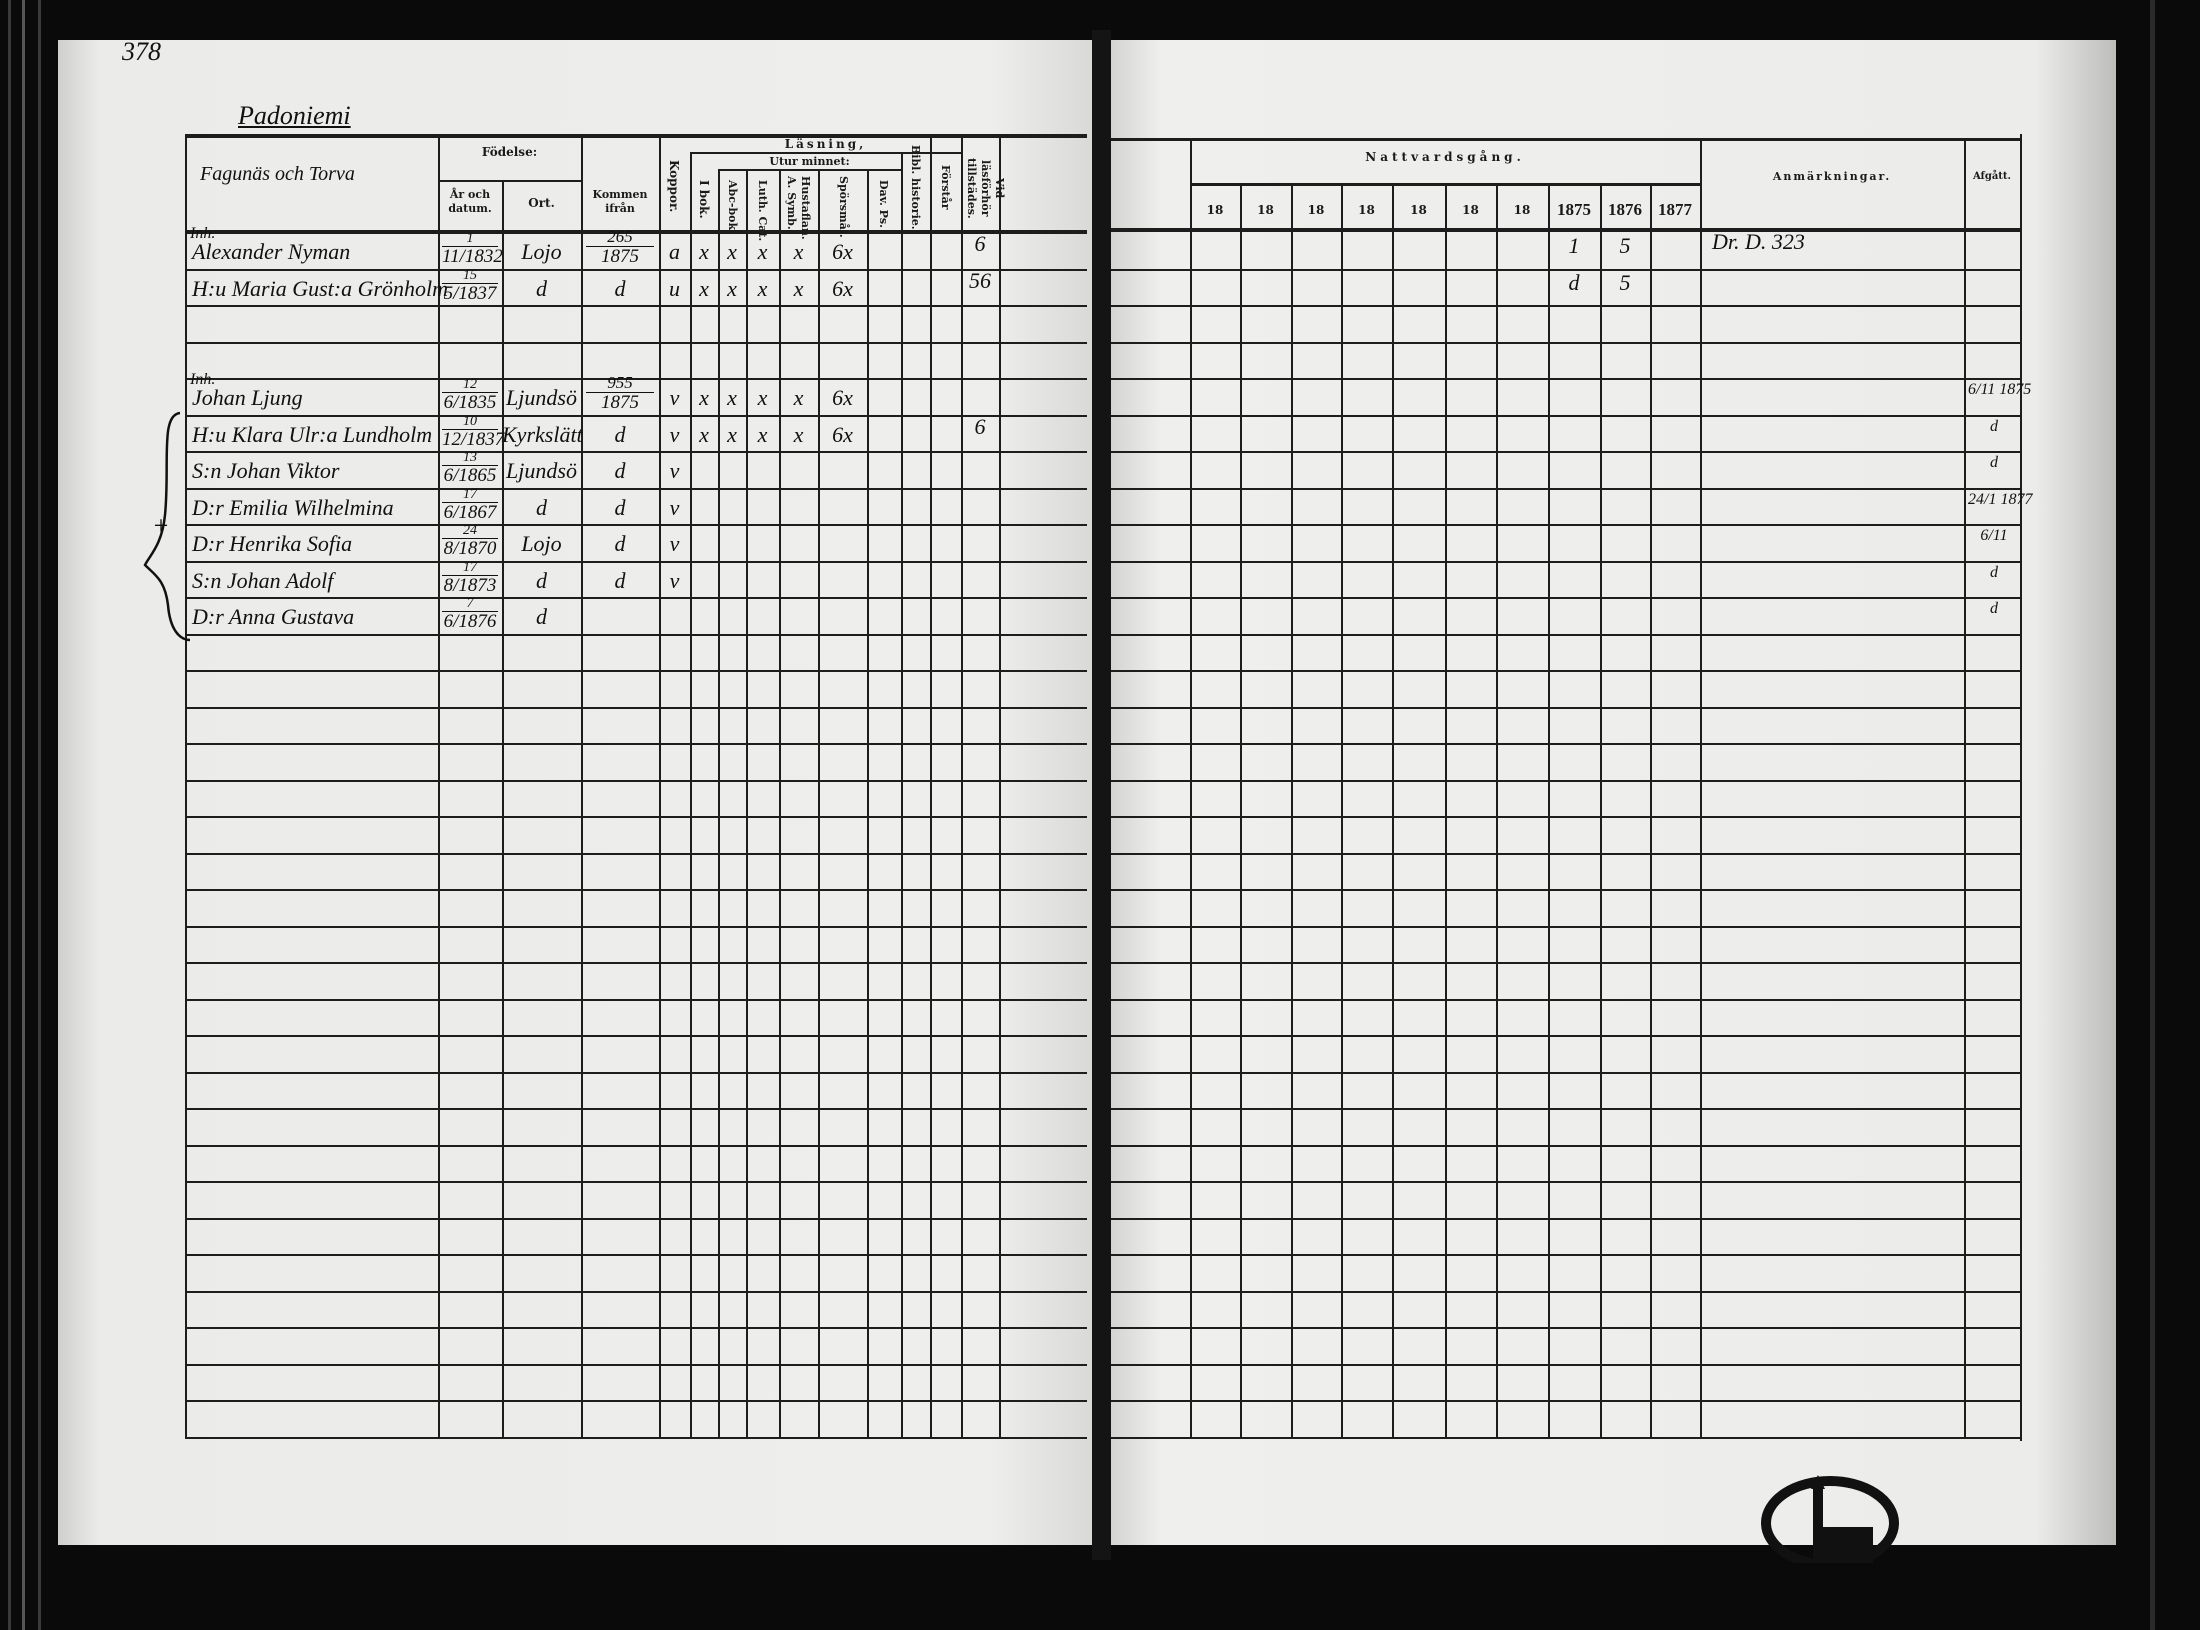 The image size is (2200, 1630). Describe the element at coordinates (915, 187) in the screenshot. I see `header-bibl: Bibl. historie.` at that location.